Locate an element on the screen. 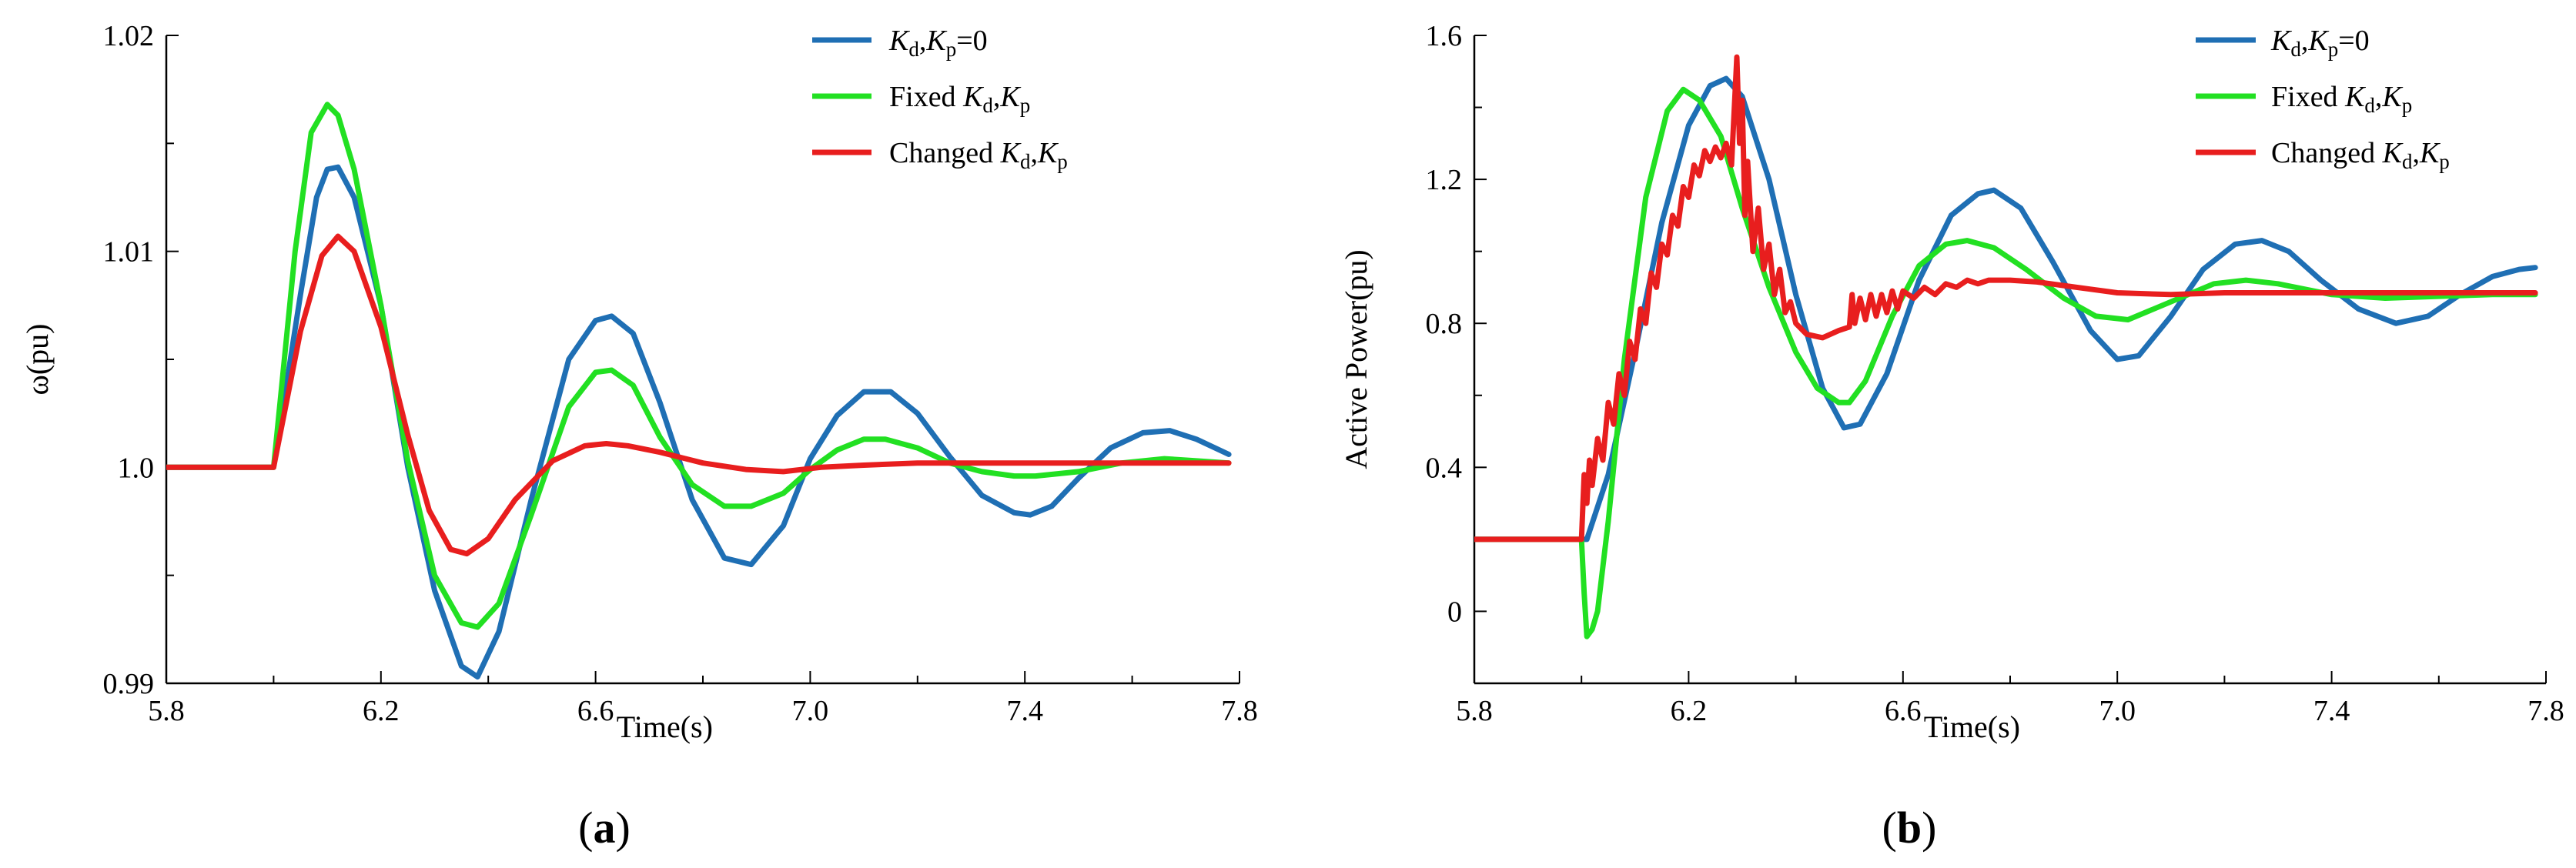 The image size is (2576, 868). y-tick-label: 1.0 is located at coordinates (136, 468).